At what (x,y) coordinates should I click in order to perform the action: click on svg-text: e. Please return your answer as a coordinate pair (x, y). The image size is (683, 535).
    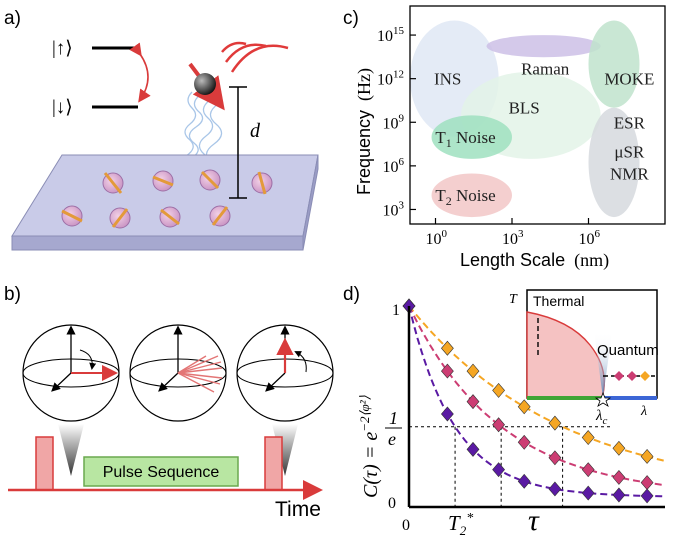
    Looking at the image, I should click on (392, 439).